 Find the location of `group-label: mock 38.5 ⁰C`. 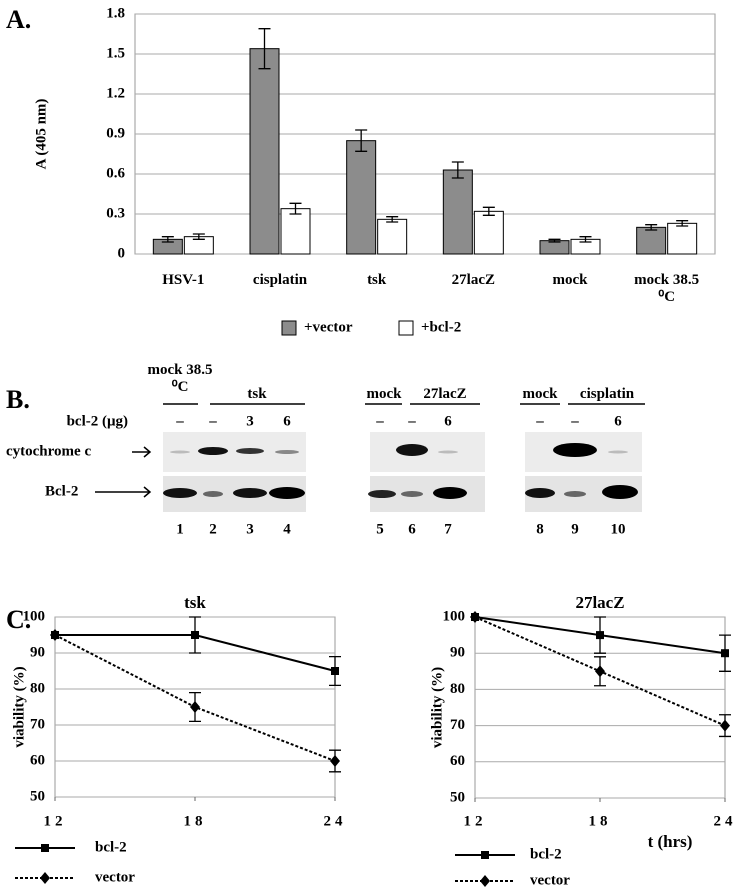

group-label: mock 38.5 ⁰C is located at coordinates (180, 378).